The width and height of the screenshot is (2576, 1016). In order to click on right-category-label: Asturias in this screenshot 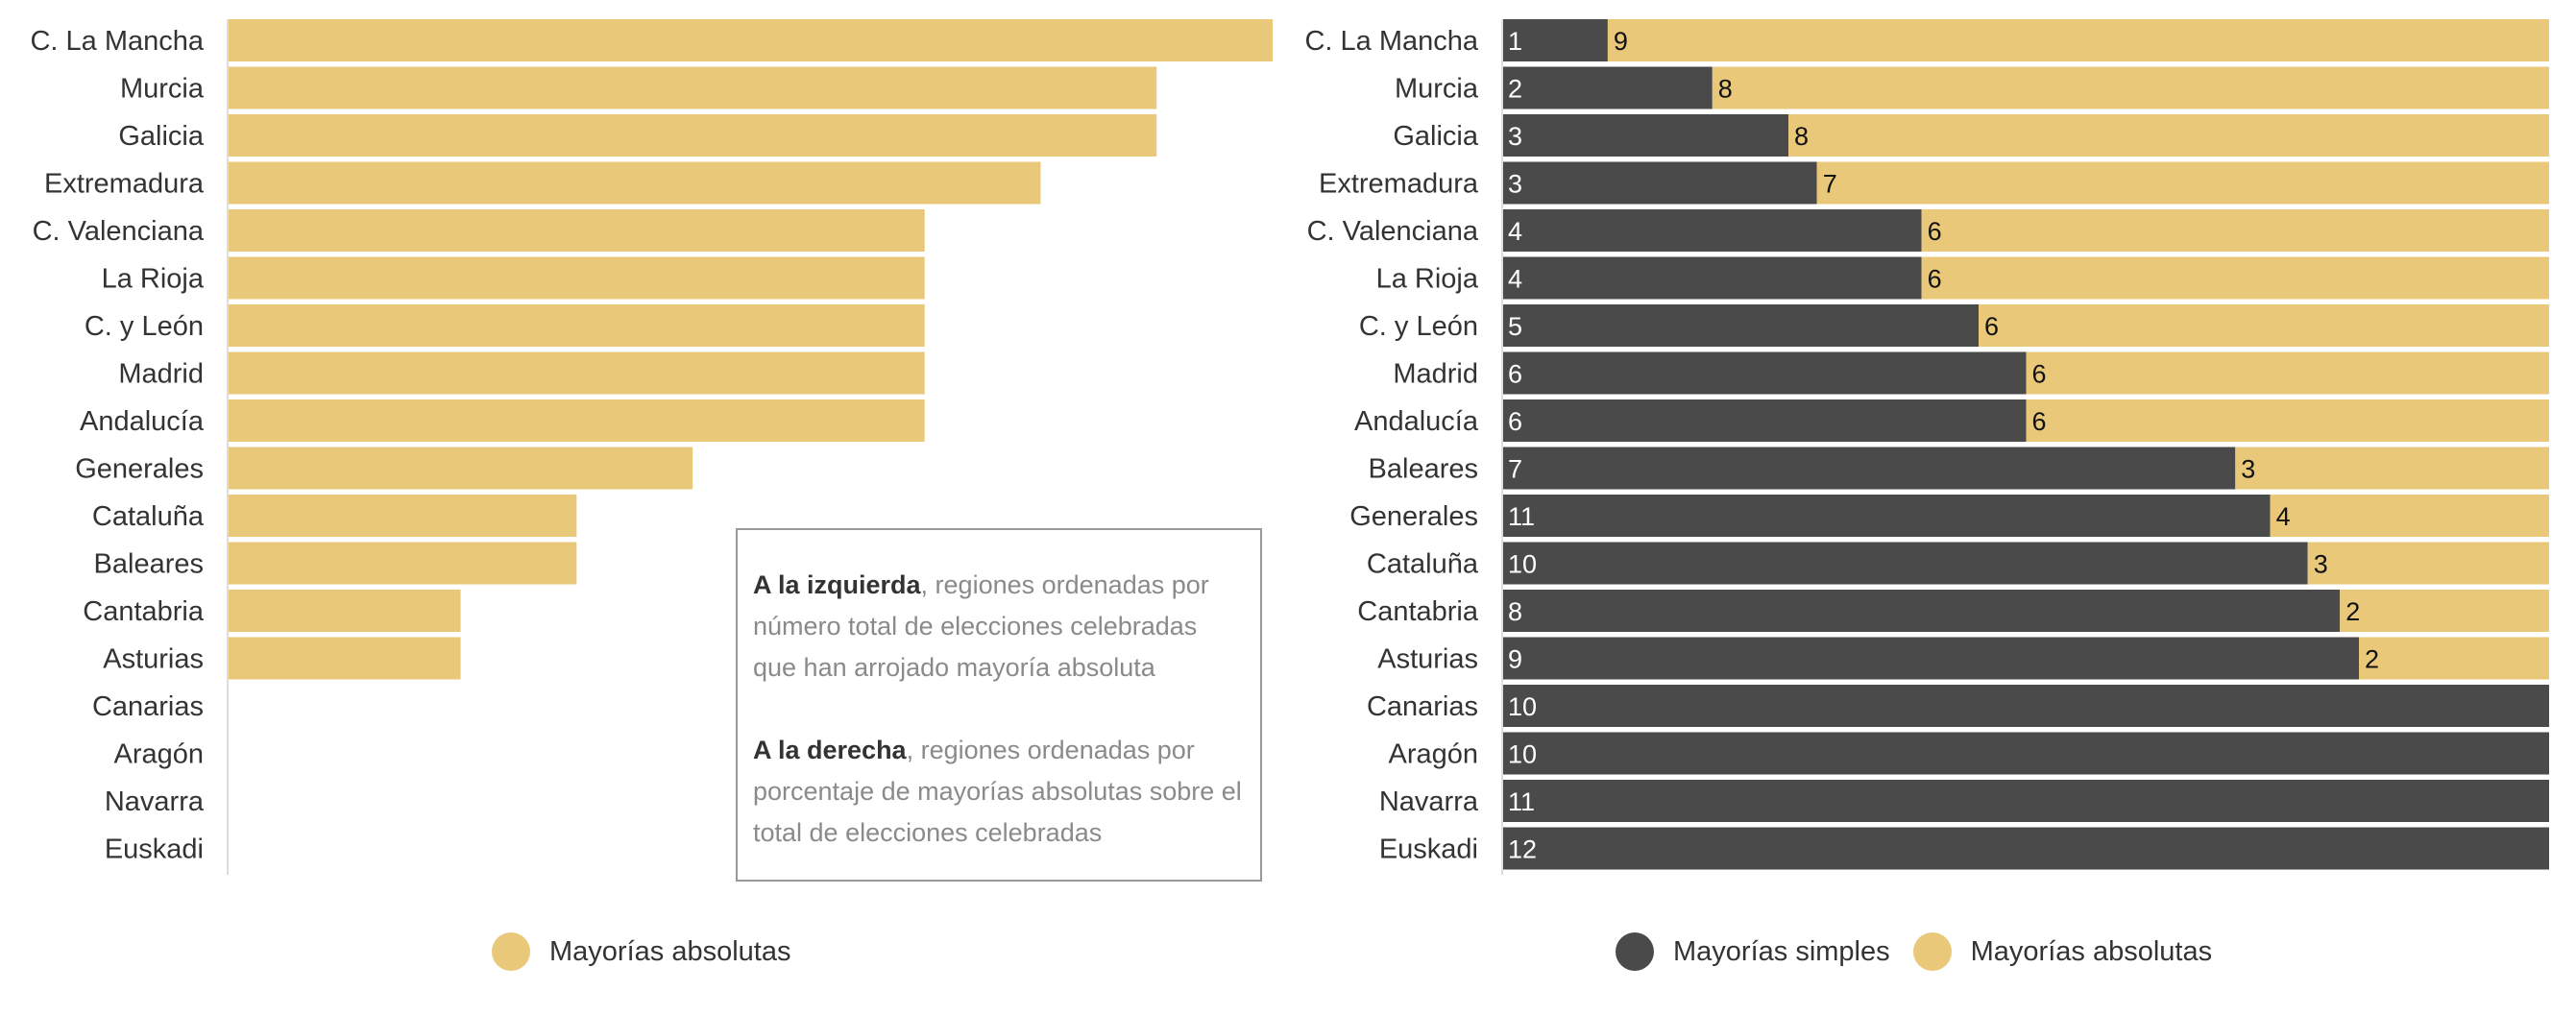, I will do `click(1427, 659)`.